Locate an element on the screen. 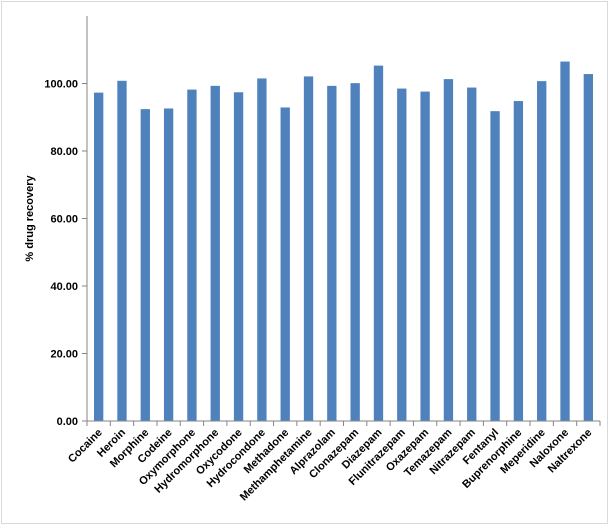 This screenshot has width=610, height=526. bar-alprazolam is located at coordinates (332, 253).